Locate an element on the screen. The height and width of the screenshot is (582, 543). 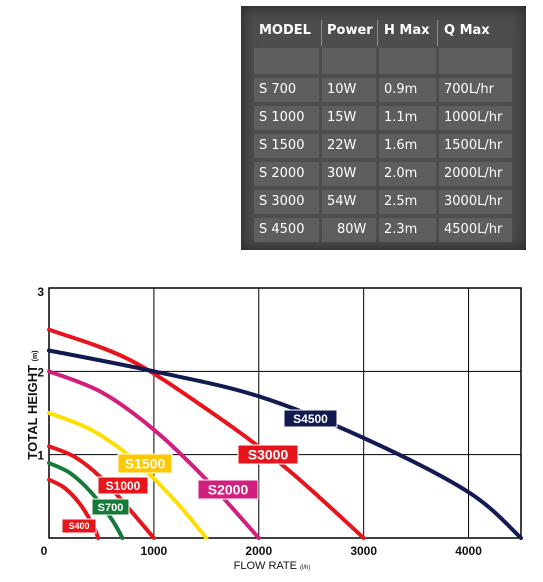
series-label-text: S1000 is located at coordinates (123, 486).